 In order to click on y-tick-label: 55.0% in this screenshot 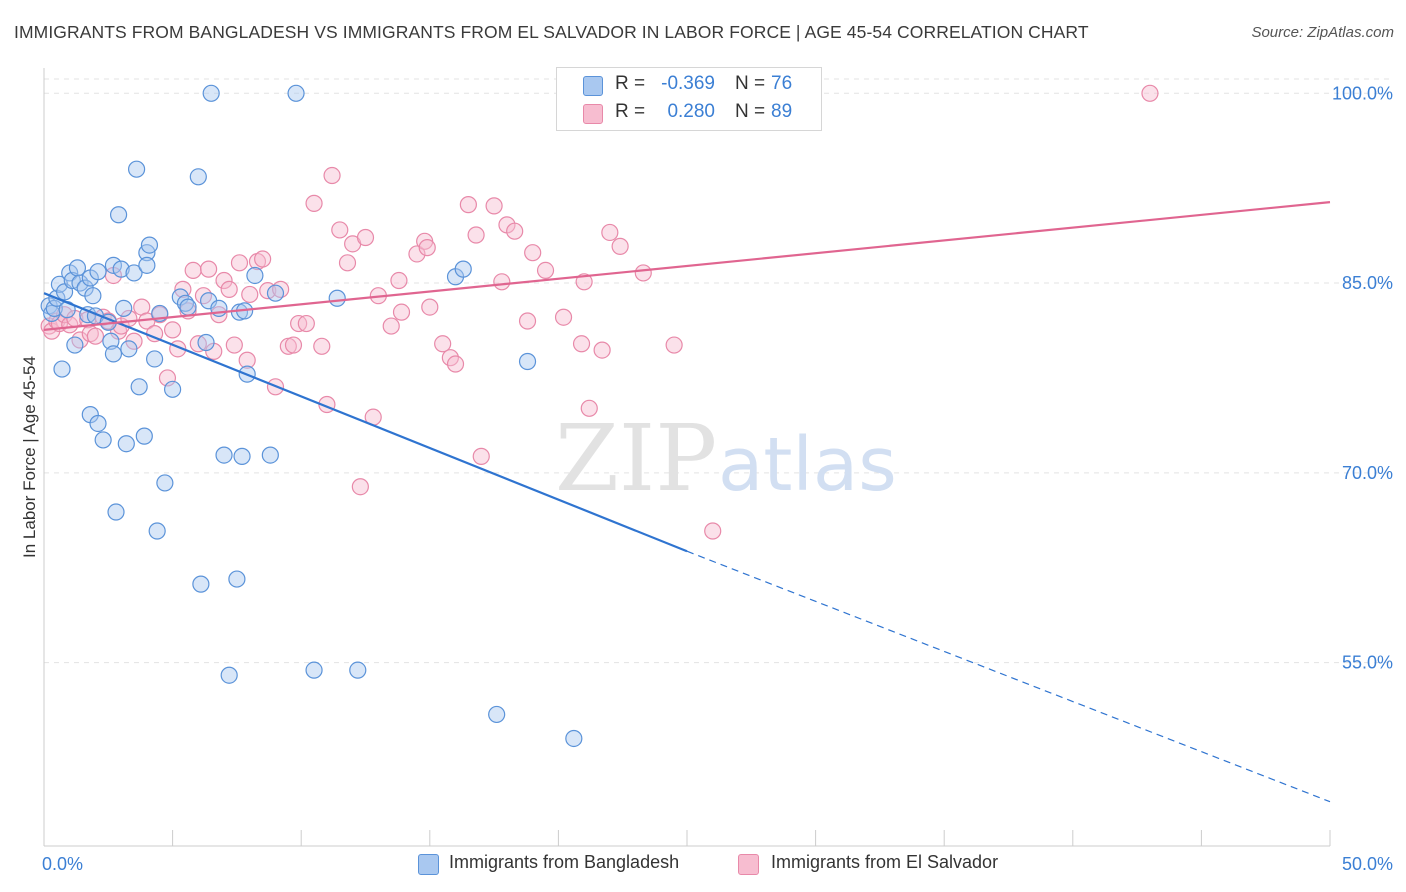, I will do `click(1367, 663)`.